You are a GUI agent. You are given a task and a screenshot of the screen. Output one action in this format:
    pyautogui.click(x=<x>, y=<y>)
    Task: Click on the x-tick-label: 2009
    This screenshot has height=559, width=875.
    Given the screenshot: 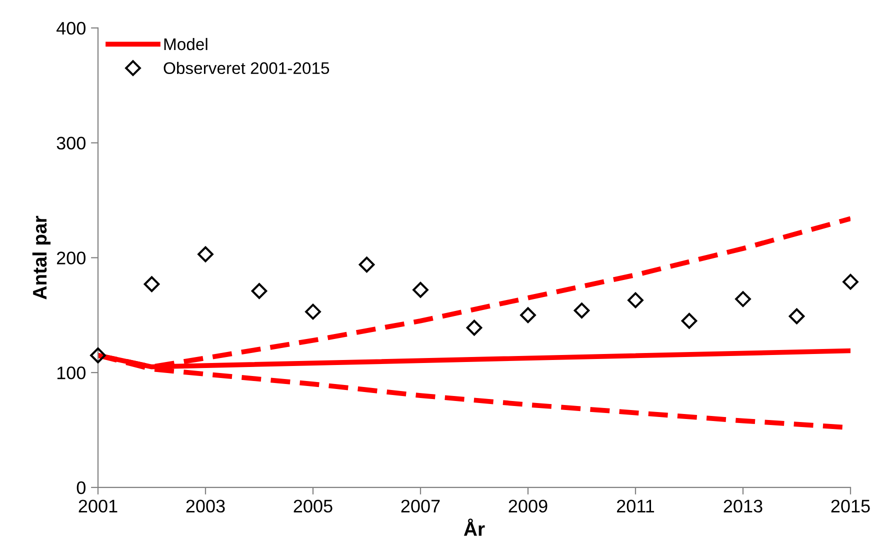 What is the action you would take?
    pyautogui.click(x=528, y=506)
    